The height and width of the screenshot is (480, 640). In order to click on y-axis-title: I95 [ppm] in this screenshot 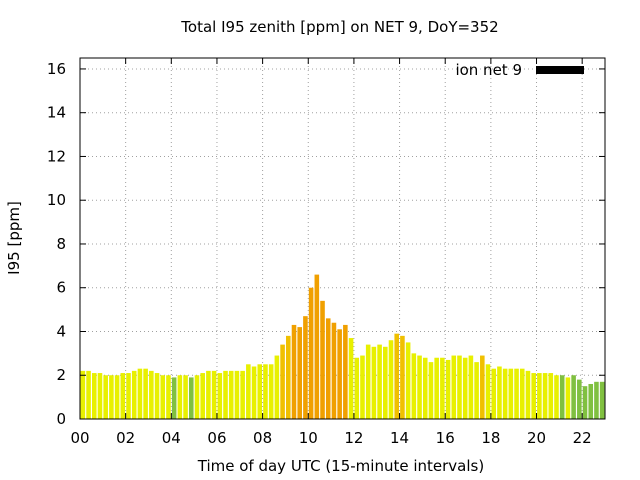, I will do `click(14, 238)`.